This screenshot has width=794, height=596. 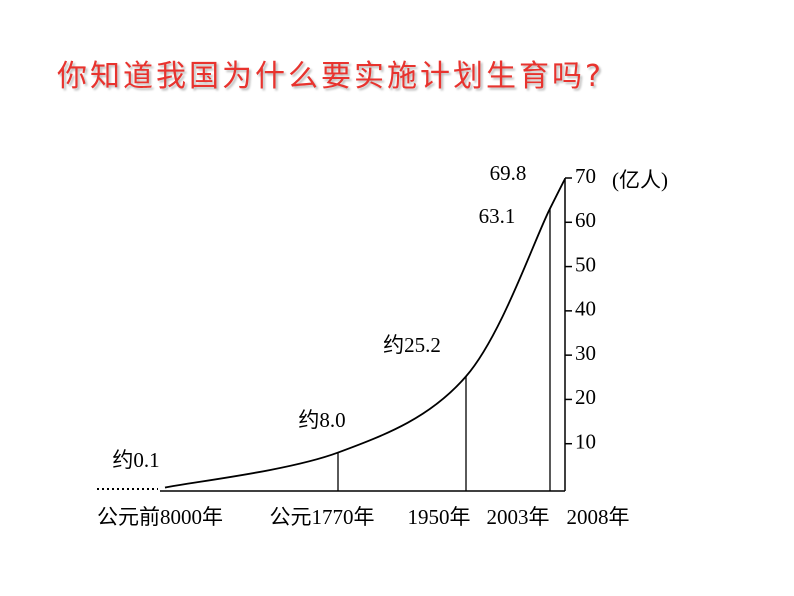 What do you see at coordinates (598, 517) in the screenshot?
I see `x-tick-label: 2008年` at bounding box center [598, 517].